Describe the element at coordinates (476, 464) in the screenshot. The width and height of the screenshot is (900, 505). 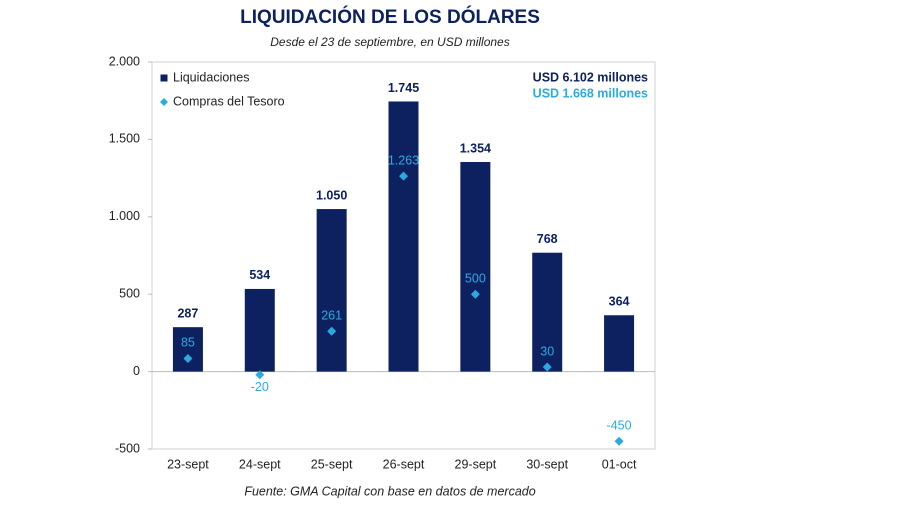
I see `x-tick-label: 29-sept` at that location.